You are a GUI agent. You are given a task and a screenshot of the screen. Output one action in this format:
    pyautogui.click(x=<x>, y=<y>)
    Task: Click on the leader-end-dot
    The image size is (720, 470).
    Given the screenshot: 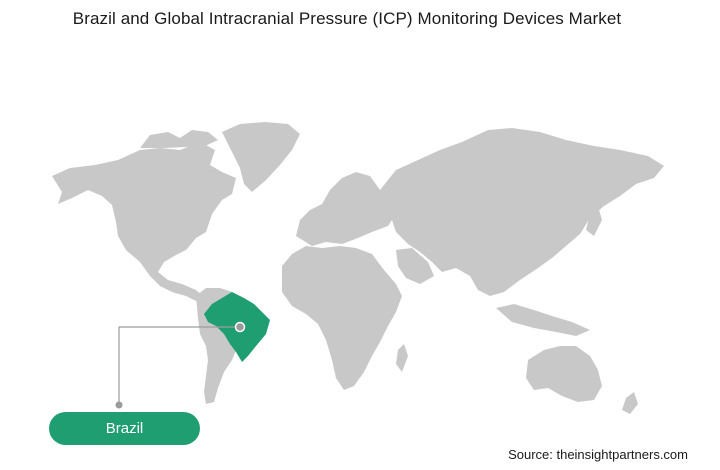 What is the action you would take?
    pyautogui.click(x=119, y=405)
    